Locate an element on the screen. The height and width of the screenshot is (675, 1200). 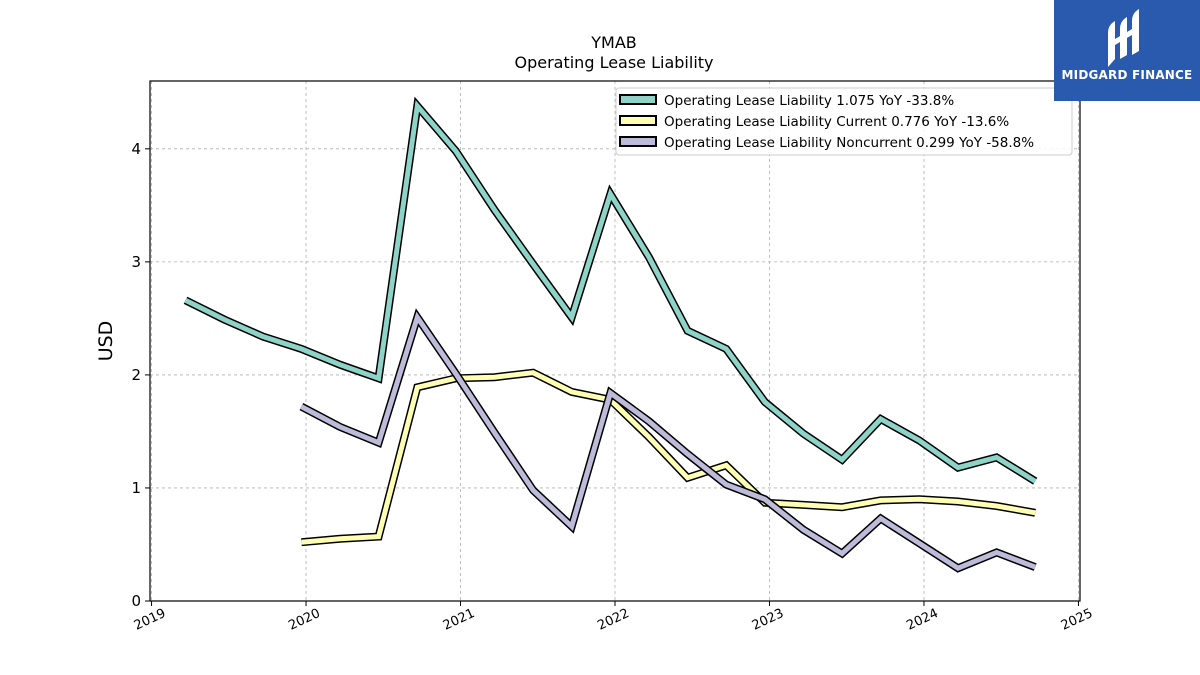
logo-mark-icon is located at coordinates (1123, 38).